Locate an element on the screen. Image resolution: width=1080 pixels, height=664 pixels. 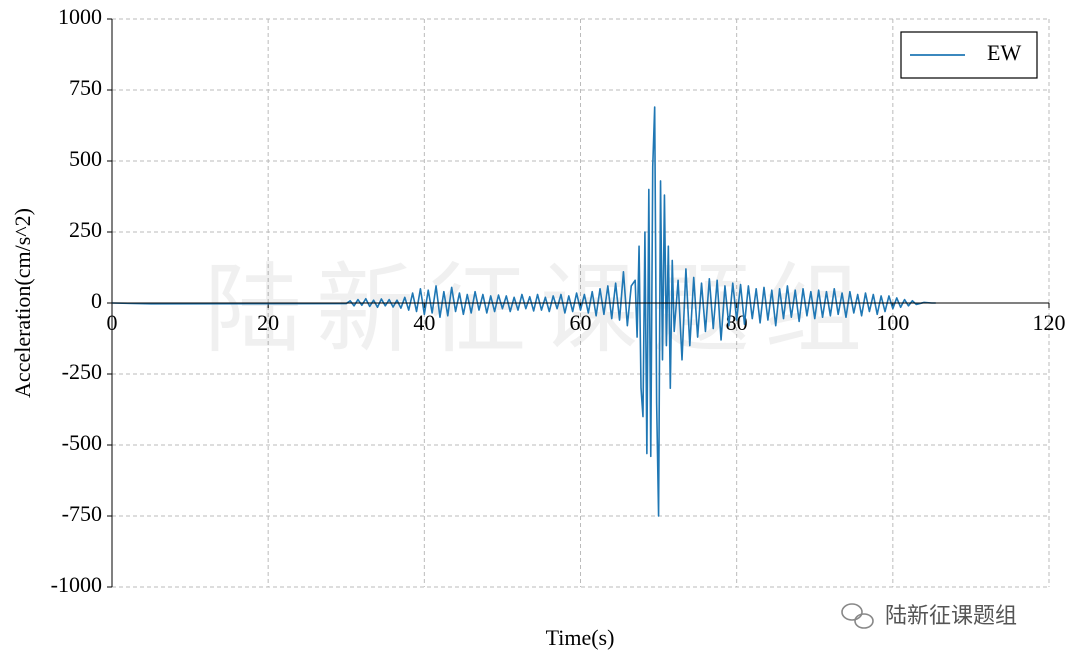
x-tick-label: 40 is located at coordinates (424, 322).